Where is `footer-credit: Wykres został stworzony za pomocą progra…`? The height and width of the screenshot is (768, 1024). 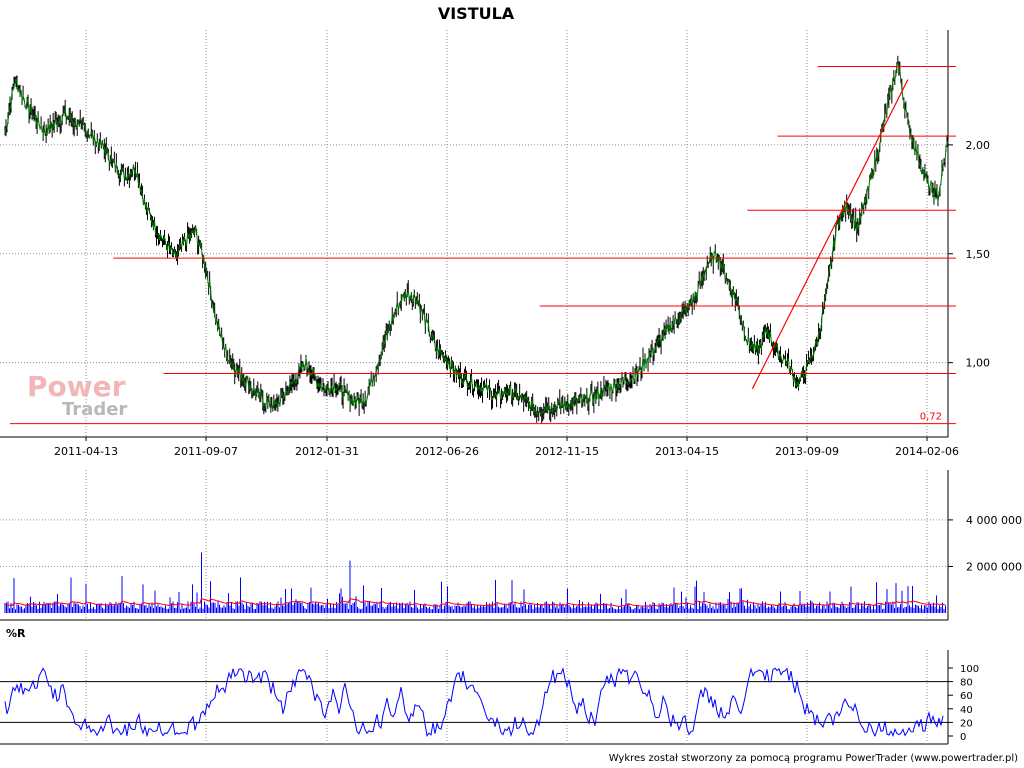 footer-credit: Wykres został stworzony za pomocą progra… is located at coordinates (813, 758).